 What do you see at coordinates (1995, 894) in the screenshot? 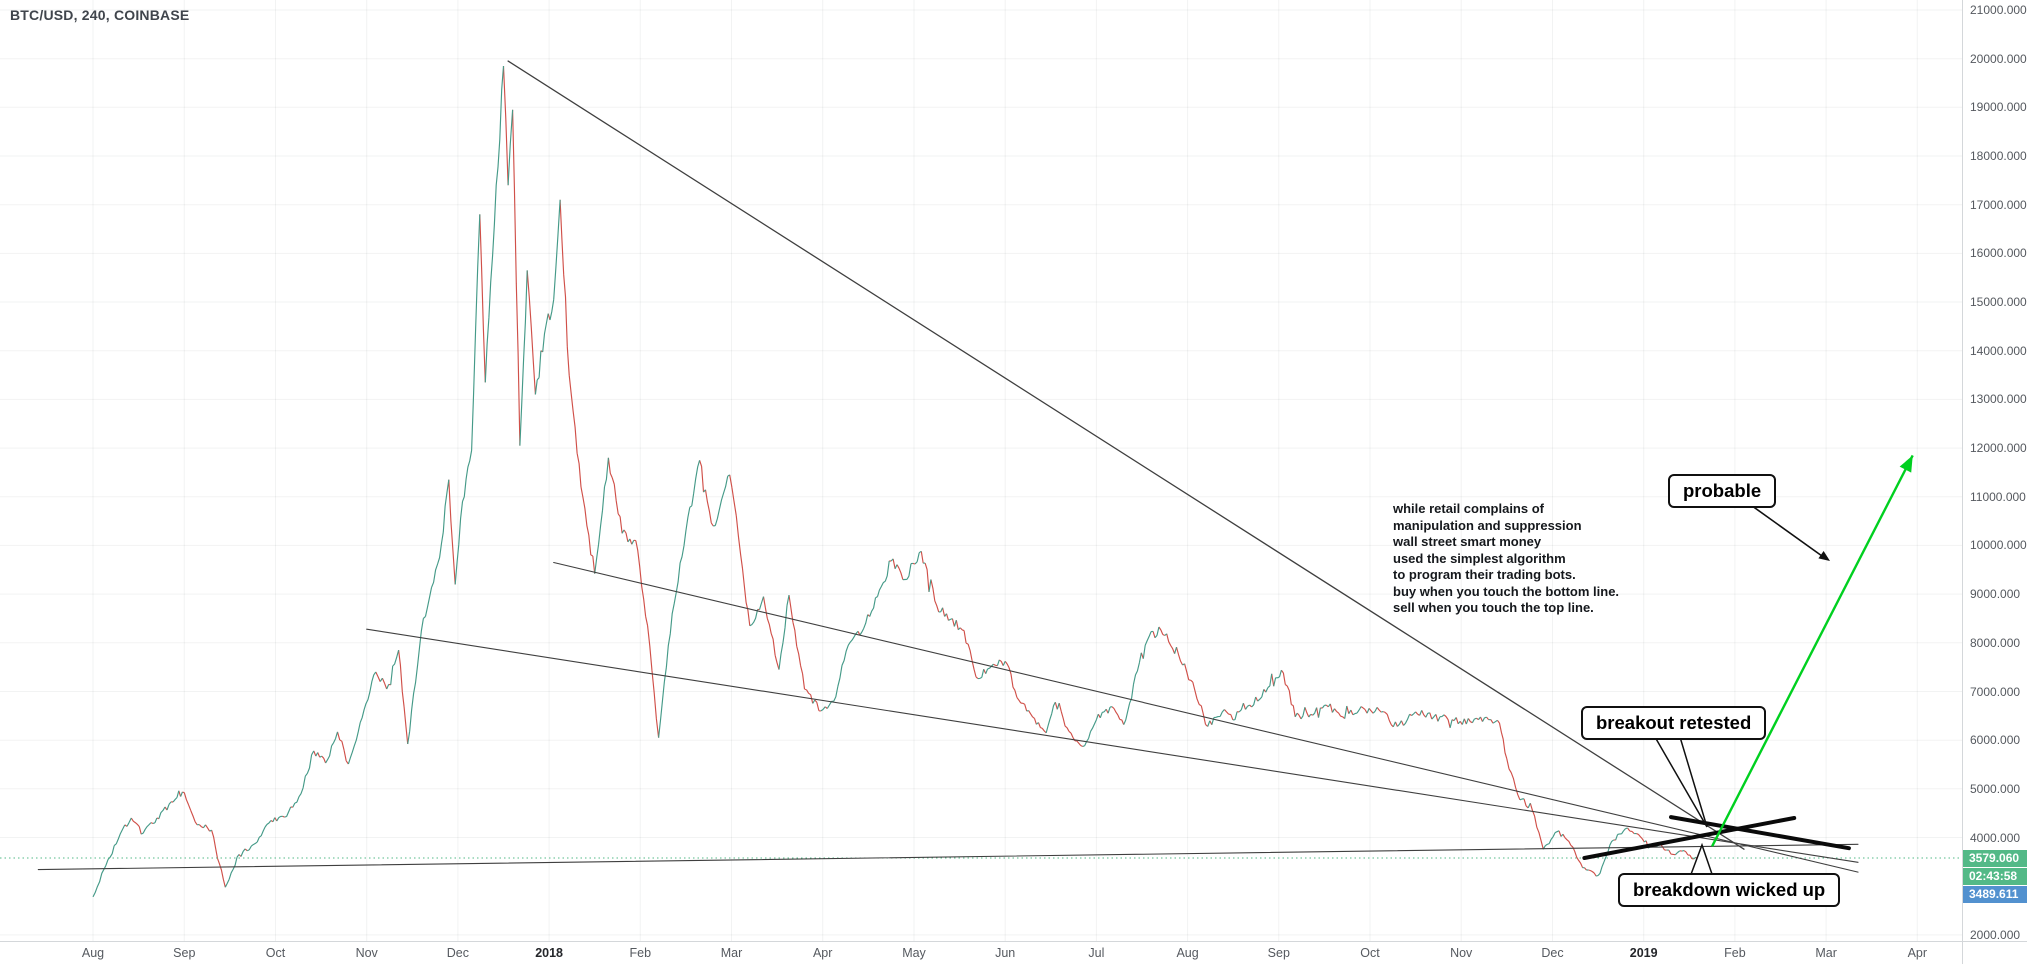
I see `secondary-price-label: 3489.611` at bounding box center [1995, 894].